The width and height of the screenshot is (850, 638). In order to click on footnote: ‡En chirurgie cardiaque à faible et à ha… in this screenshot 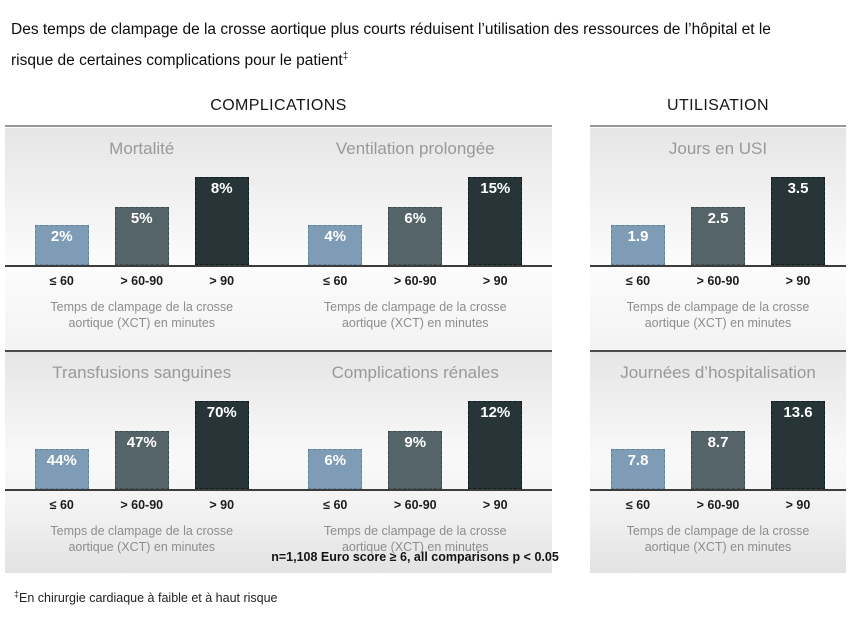, I will do `click(146, 597)`.